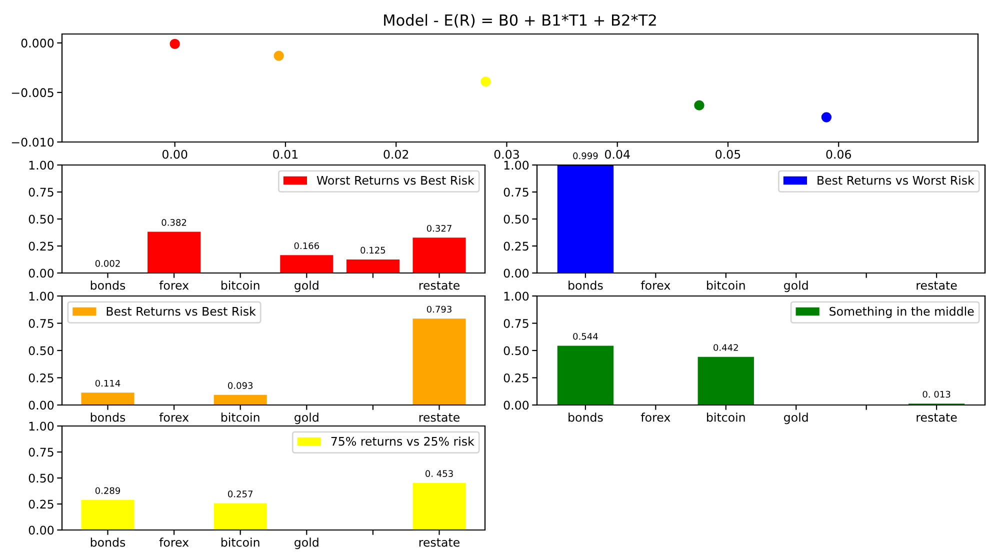  What do you see at coordinates (33, 93) in the screenshot?
I see `y-tick-label: −0.005` at bounding box center [33, 93].